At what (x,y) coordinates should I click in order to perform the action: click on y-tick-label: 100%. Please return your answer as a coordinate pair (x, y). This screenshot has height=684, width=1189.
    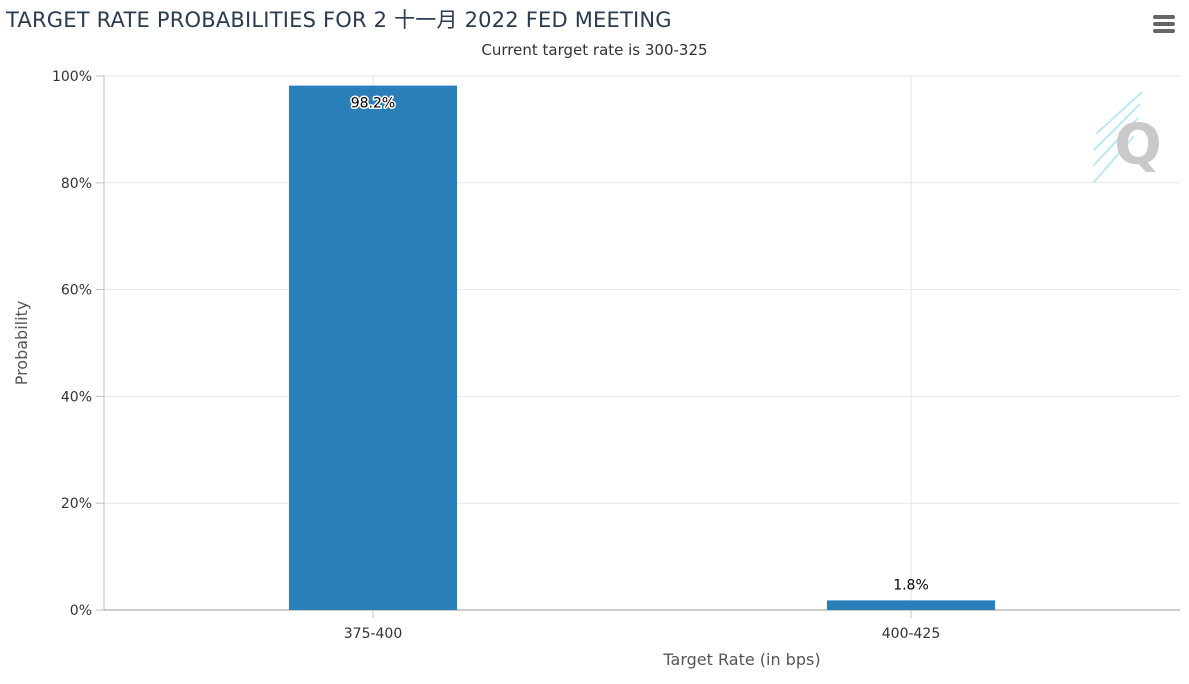
    Looking at the image, I should click on (72, 77).